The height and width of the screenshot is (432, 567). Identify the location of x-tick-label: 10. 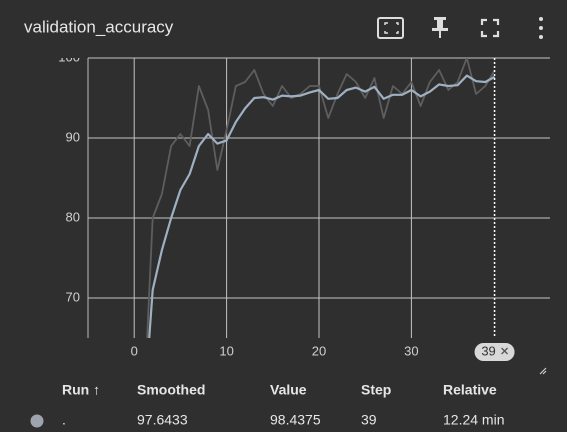
(226, 350).